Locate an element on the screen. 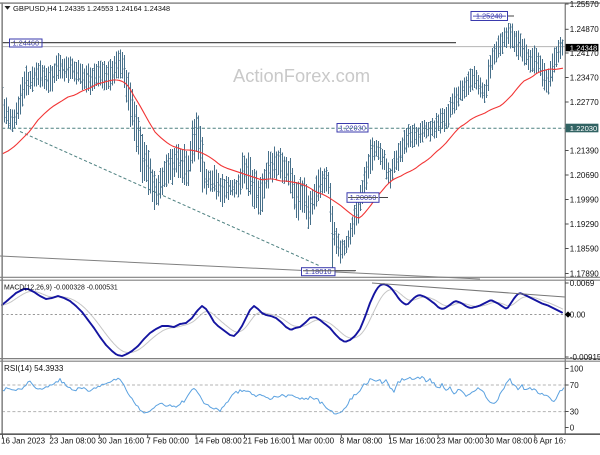  svg-text: 30 Jan 16:00 is located at coordinates (121, 440).